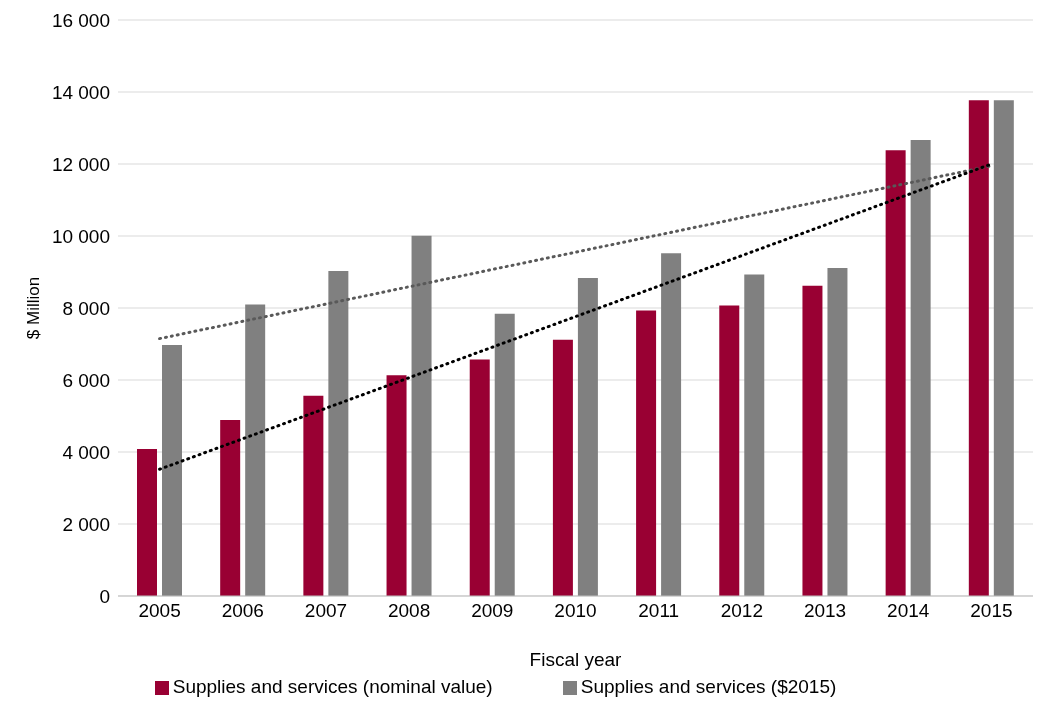 This screenshot has height=713, width=1055. Describe the element at coordinates (908, 611) in the screenshot. I see `x-tick-label: 2014` at that location.